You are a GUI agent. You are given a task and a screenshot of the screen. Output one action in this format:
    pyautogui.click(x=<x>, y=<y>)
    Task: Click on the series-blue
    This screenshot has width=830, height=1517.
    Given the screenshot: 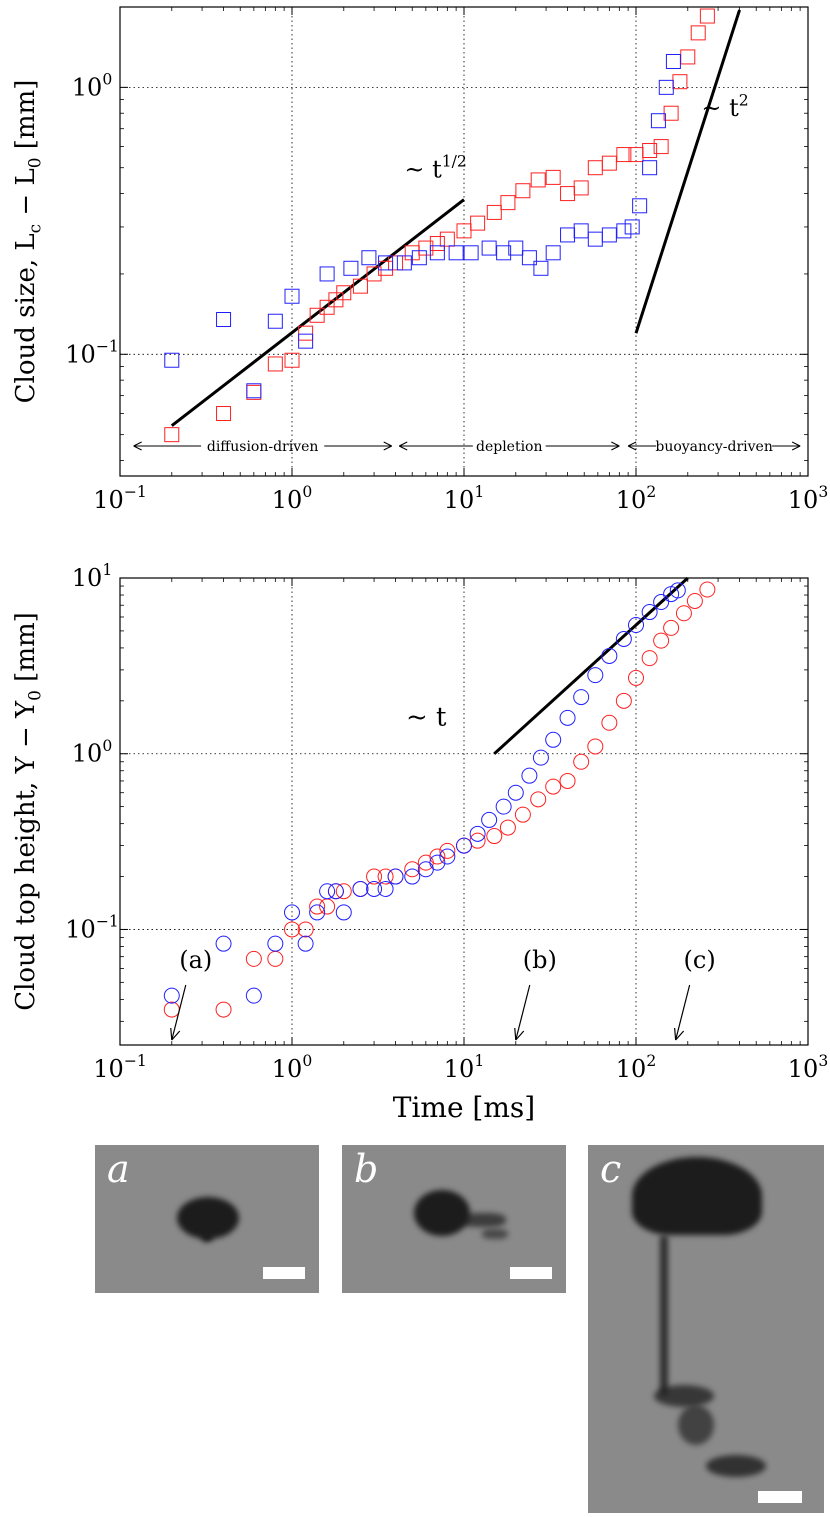 What is the action you would take?
    pyautogui.click(x=422, y=226)
    